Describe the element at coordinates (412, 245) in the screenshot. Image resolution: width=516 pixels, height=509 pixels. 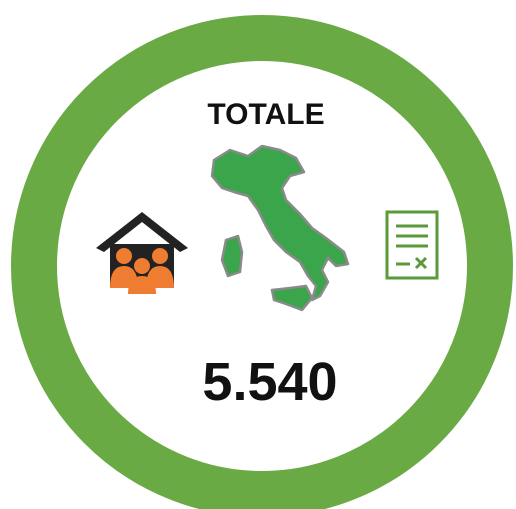
I see `document-icon` at that location.